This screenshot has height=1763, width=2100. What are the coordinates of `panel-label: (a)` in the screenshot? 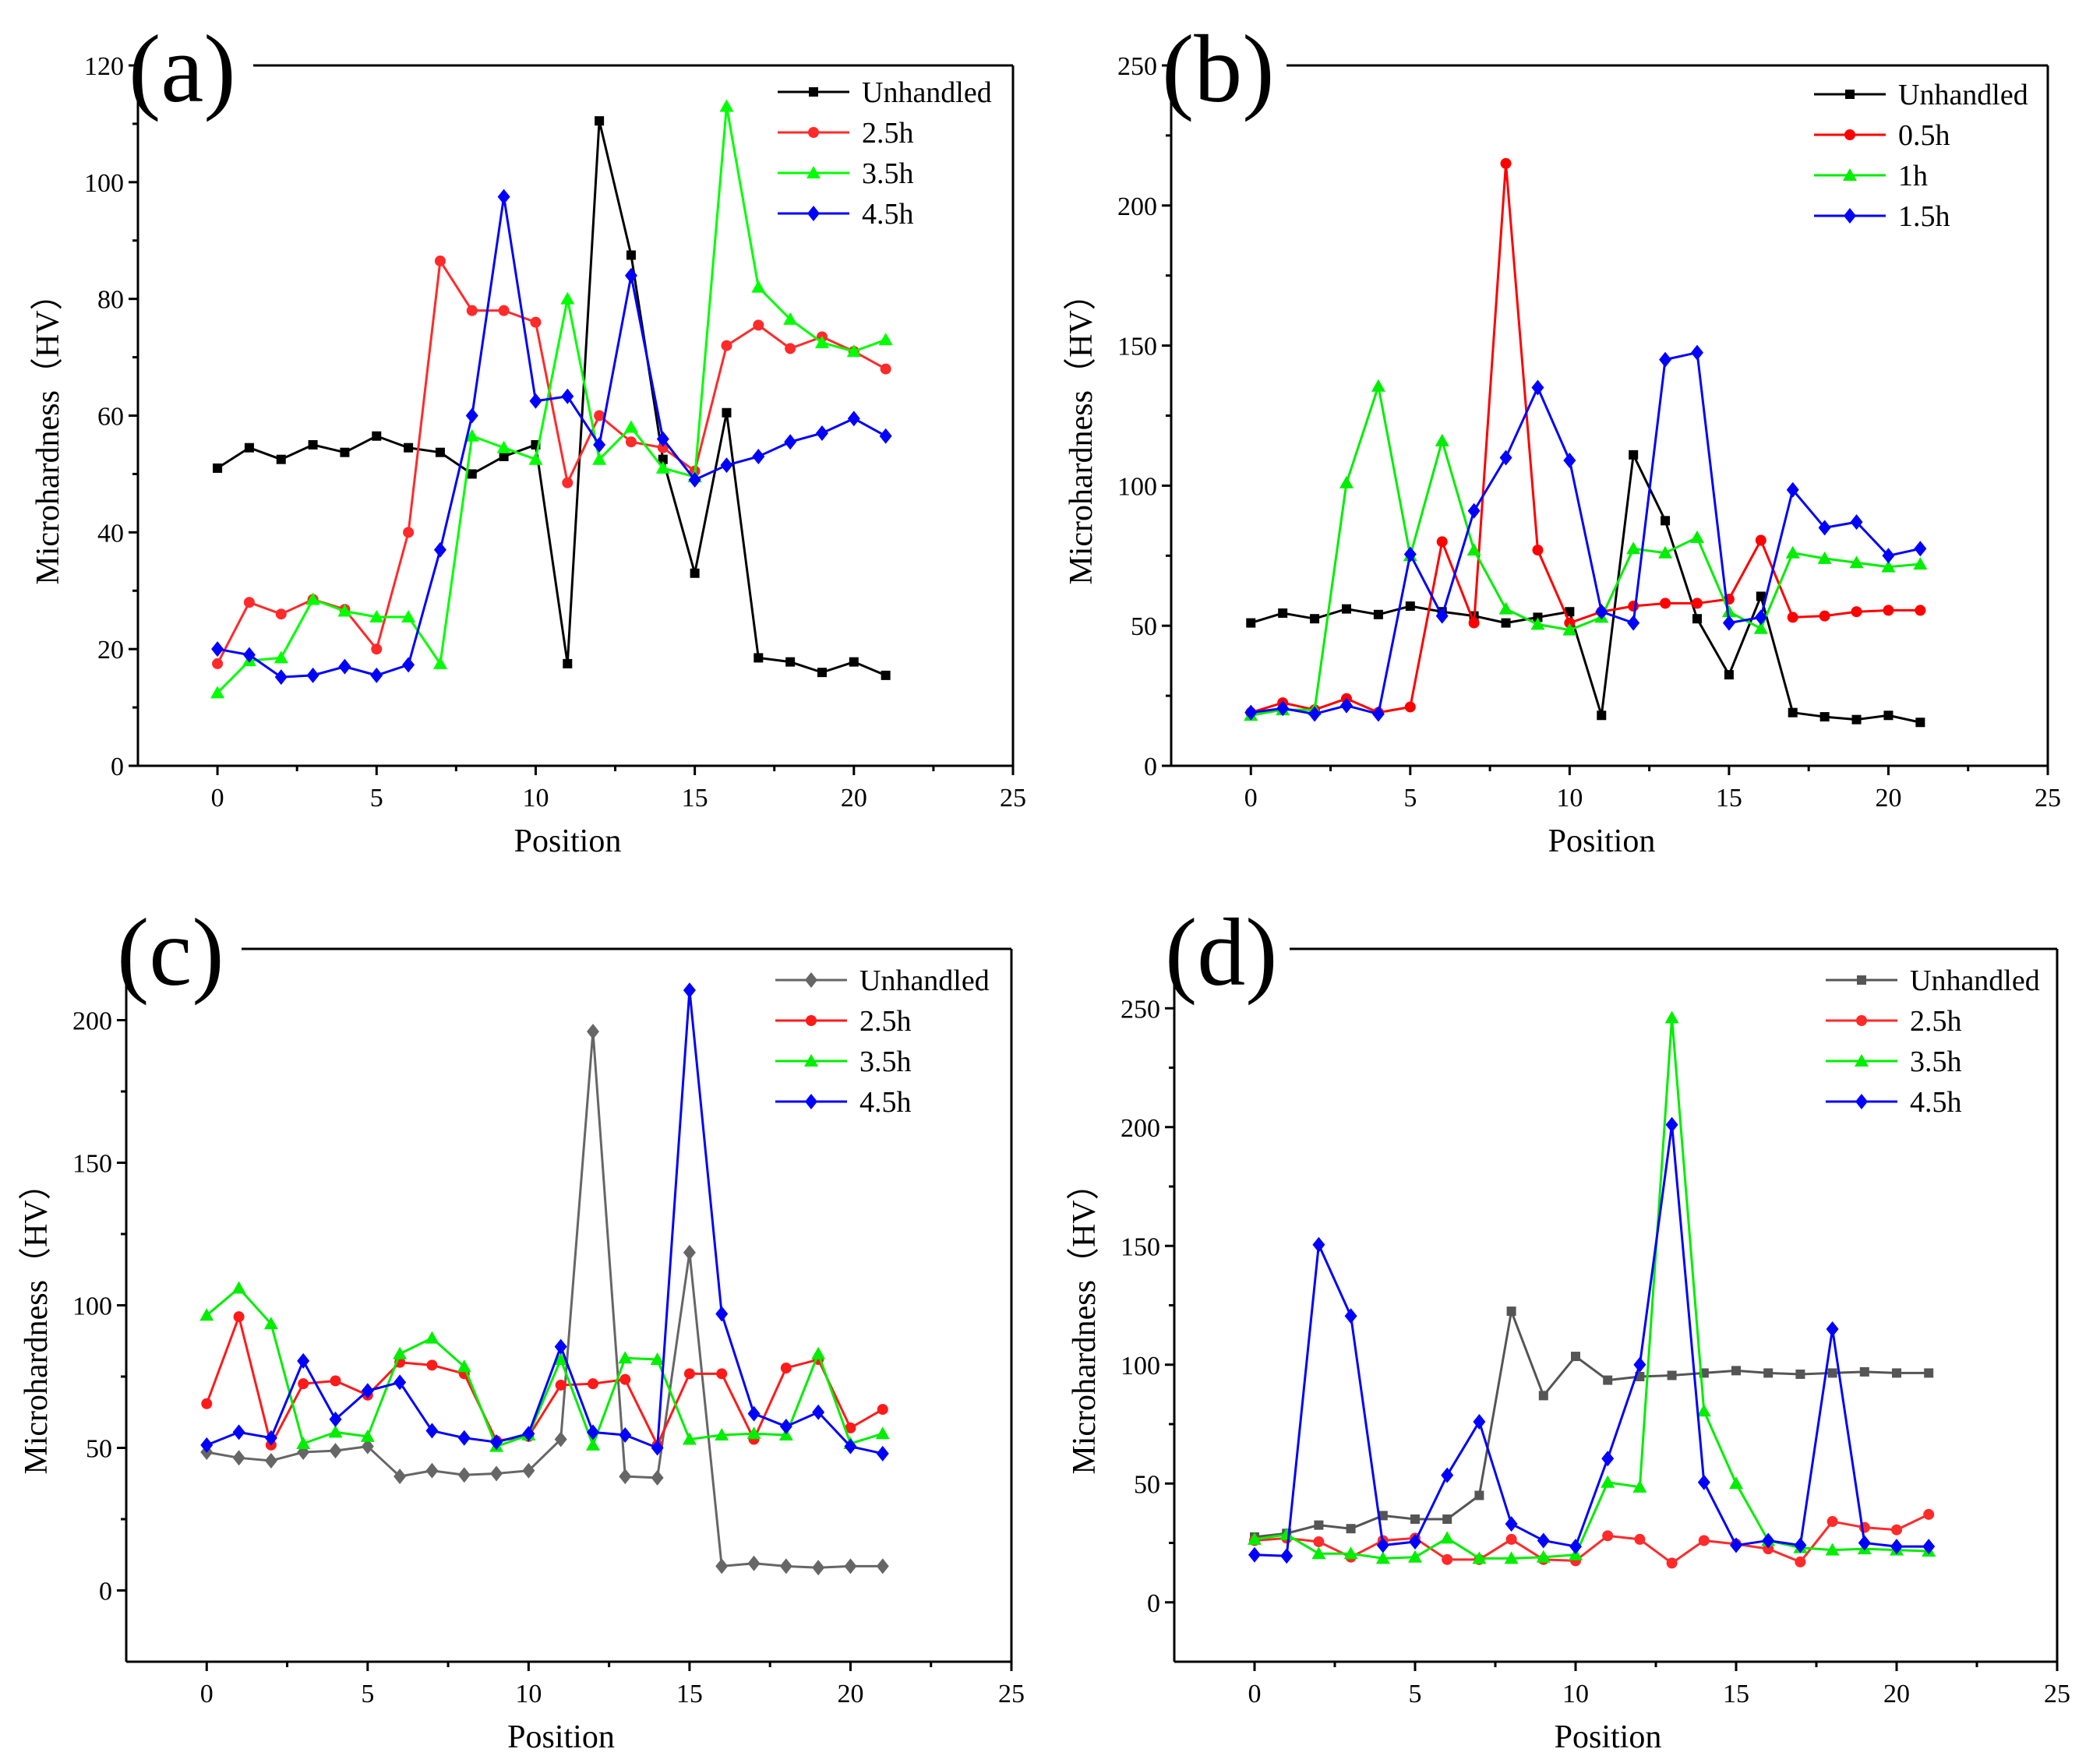 It's located at (183, 69).